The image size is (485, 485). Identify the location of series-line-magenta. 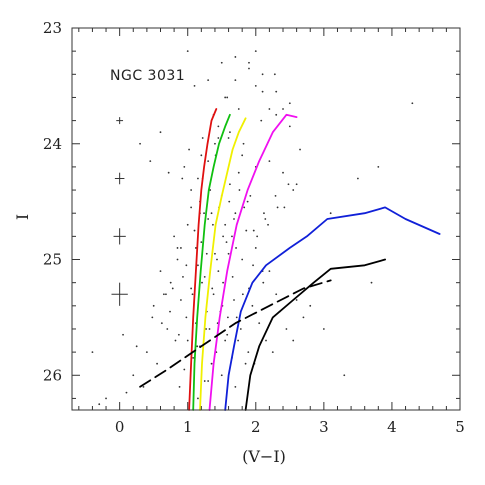
(253, 262).